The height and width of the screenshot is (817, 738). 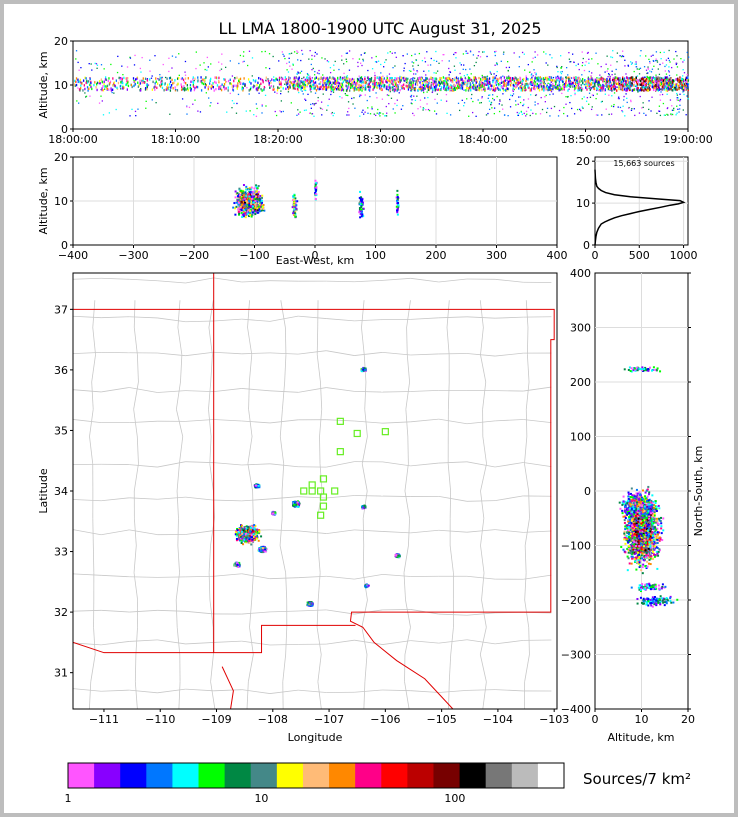 What do you see at coordinates (61, 157) in the screenshot?
I see `ew-alt-tick-label: 20` at bounding box center [61, 157].